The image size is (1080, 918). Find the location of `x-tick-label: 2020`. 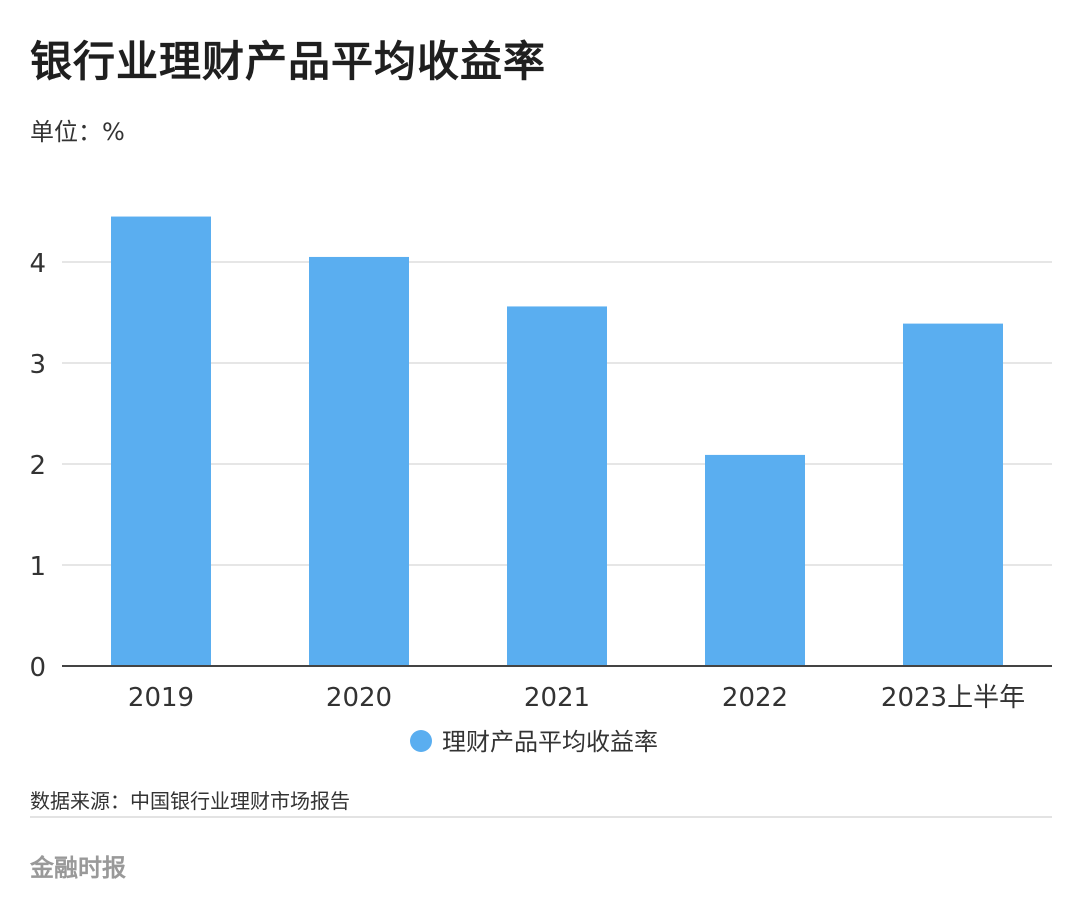

x-tick-label: 2020 is located at coordinates (359, 698).